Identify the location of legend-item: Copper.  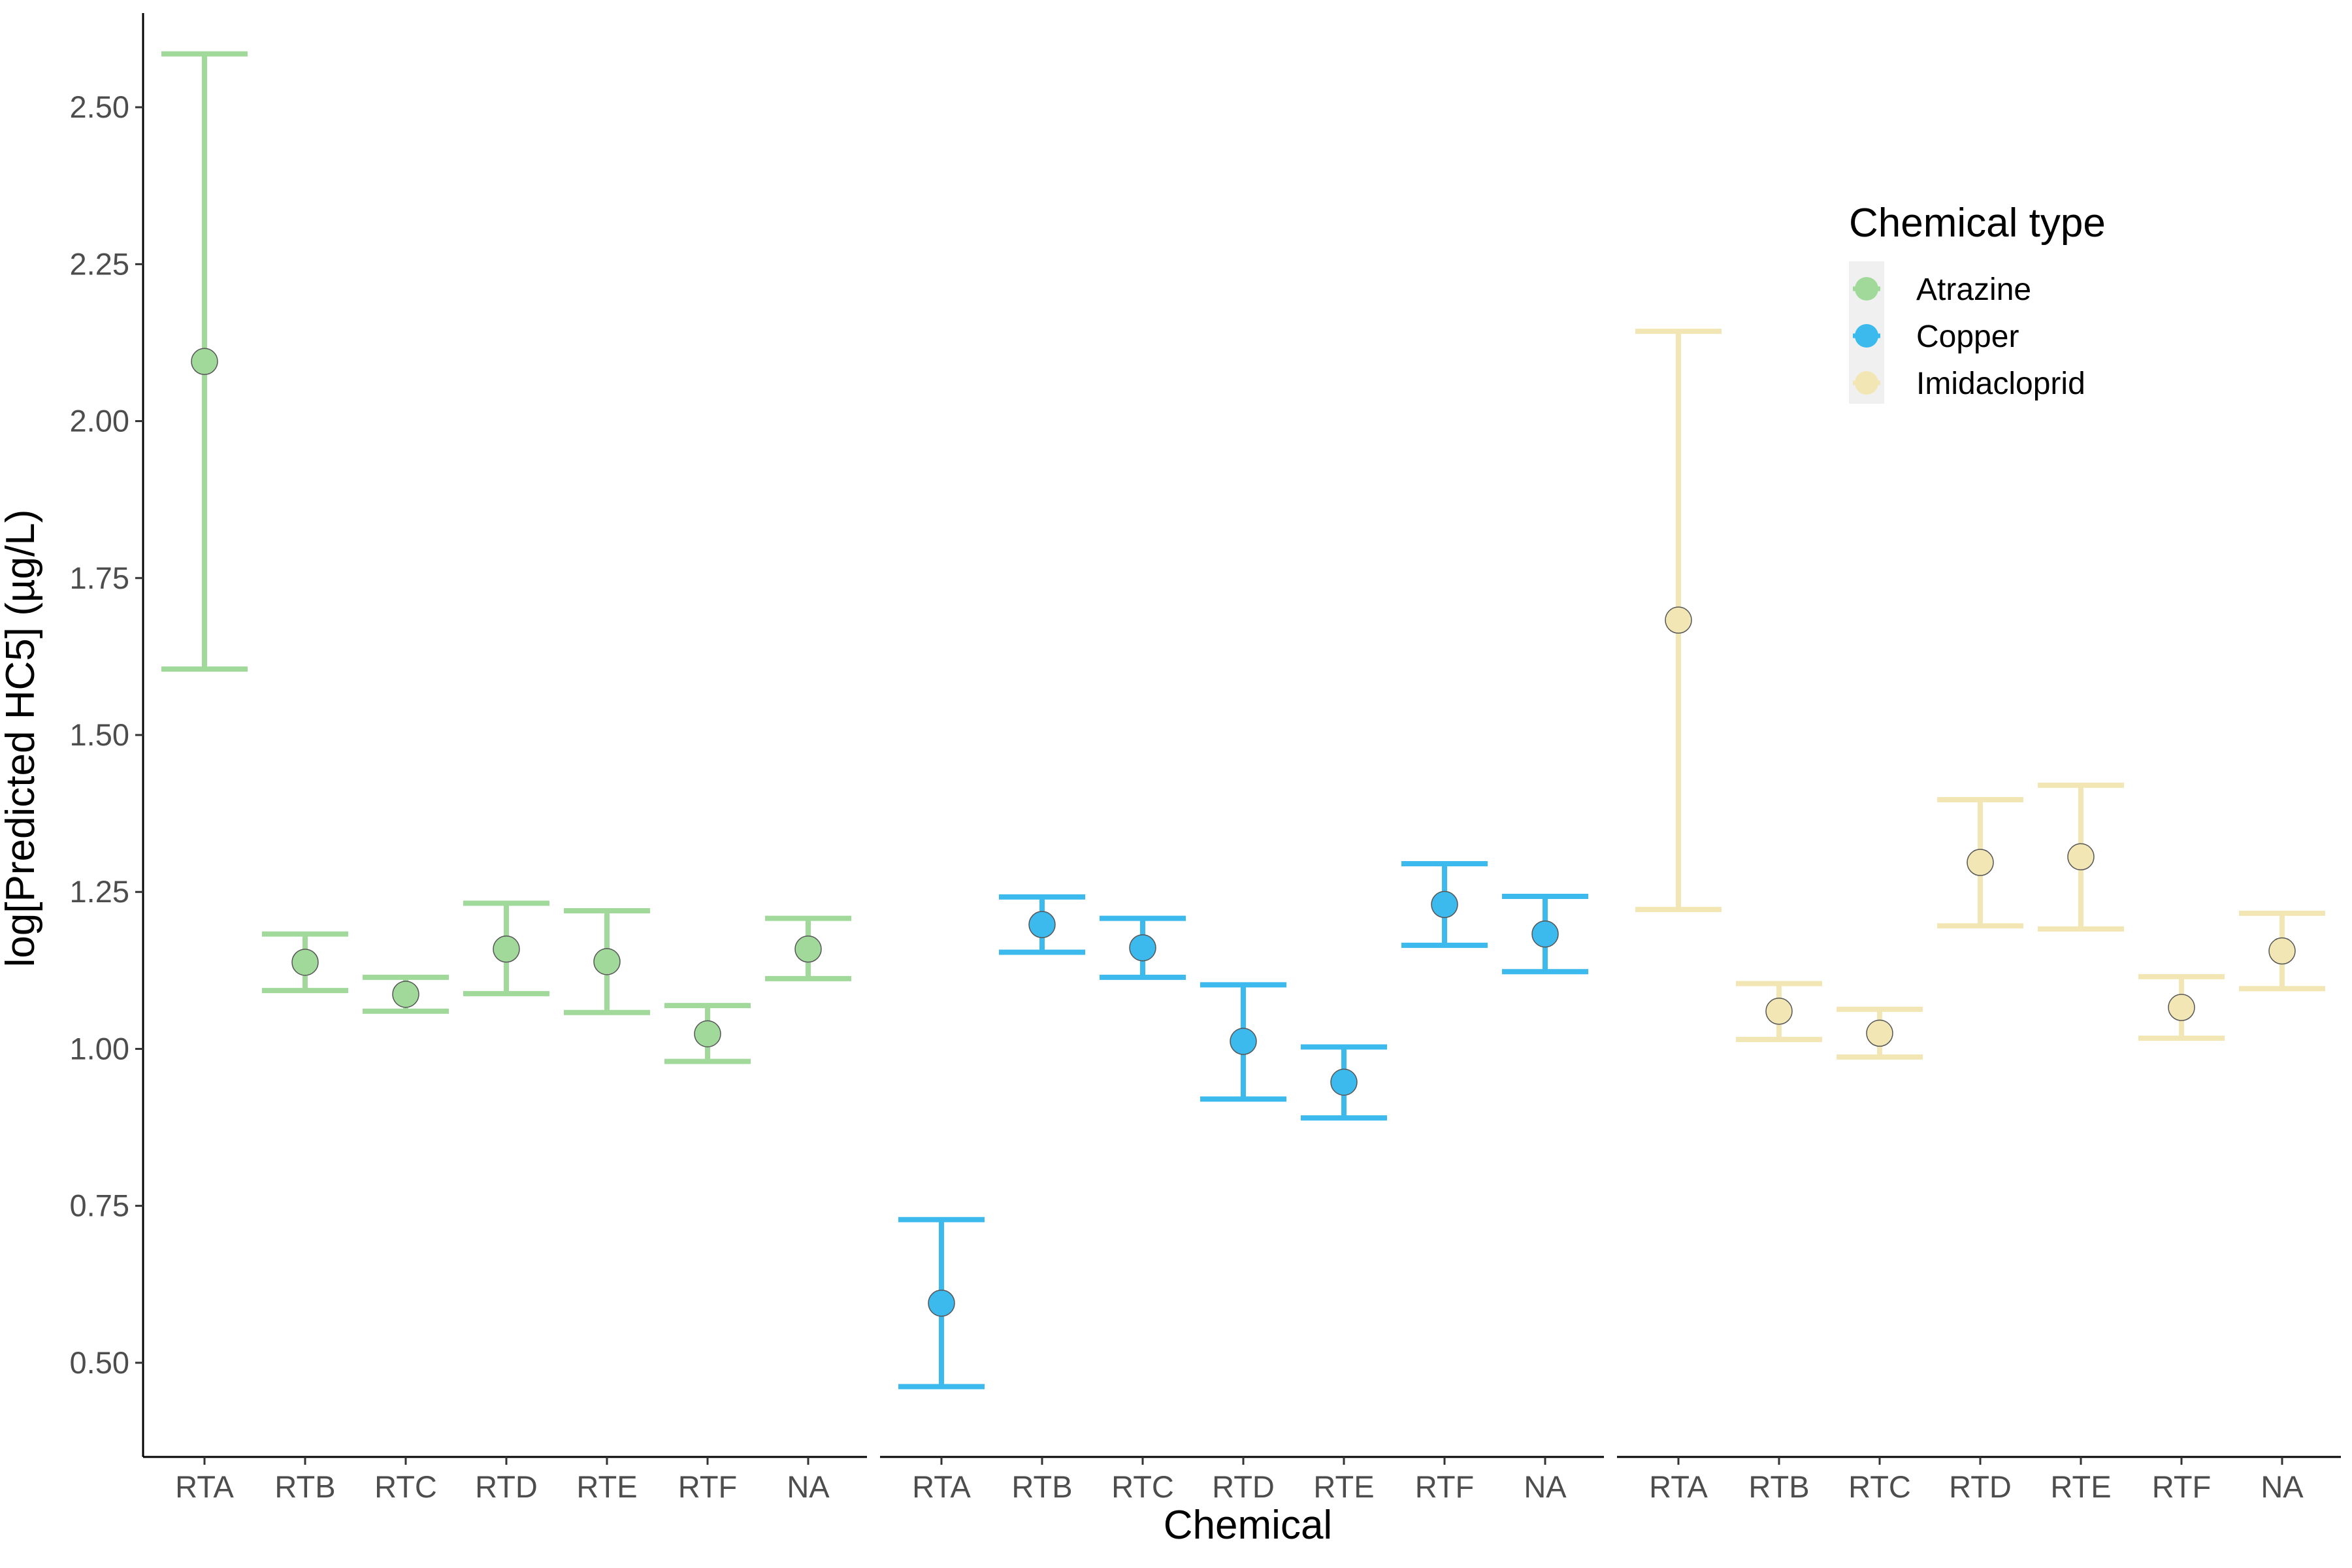
(1936, 336).